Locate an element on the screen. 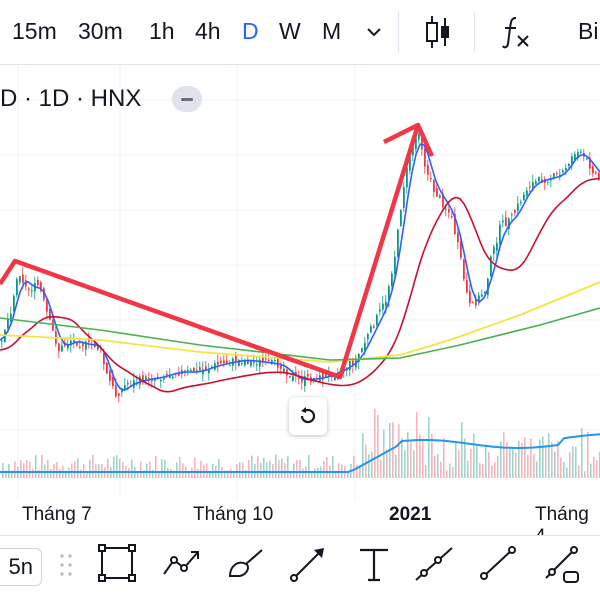 The image size is (600, 601). symbol-legend: D · 1D · HNX is located at coordinates (71, 98).